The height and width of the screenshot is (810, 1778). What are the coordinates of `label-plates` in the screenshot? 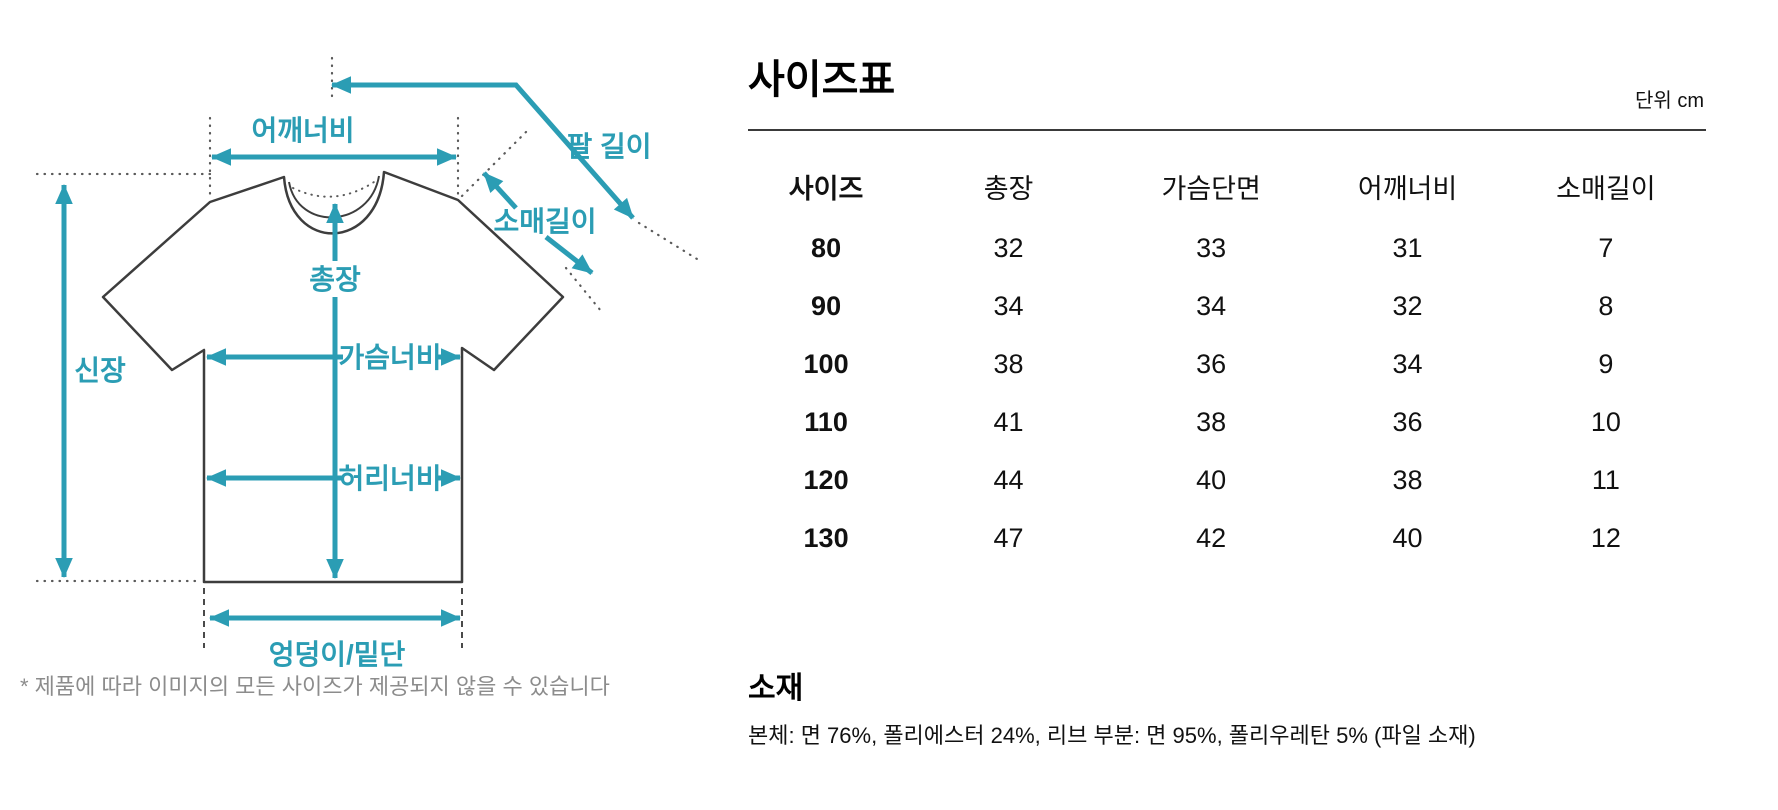 It's located at (372, 377).